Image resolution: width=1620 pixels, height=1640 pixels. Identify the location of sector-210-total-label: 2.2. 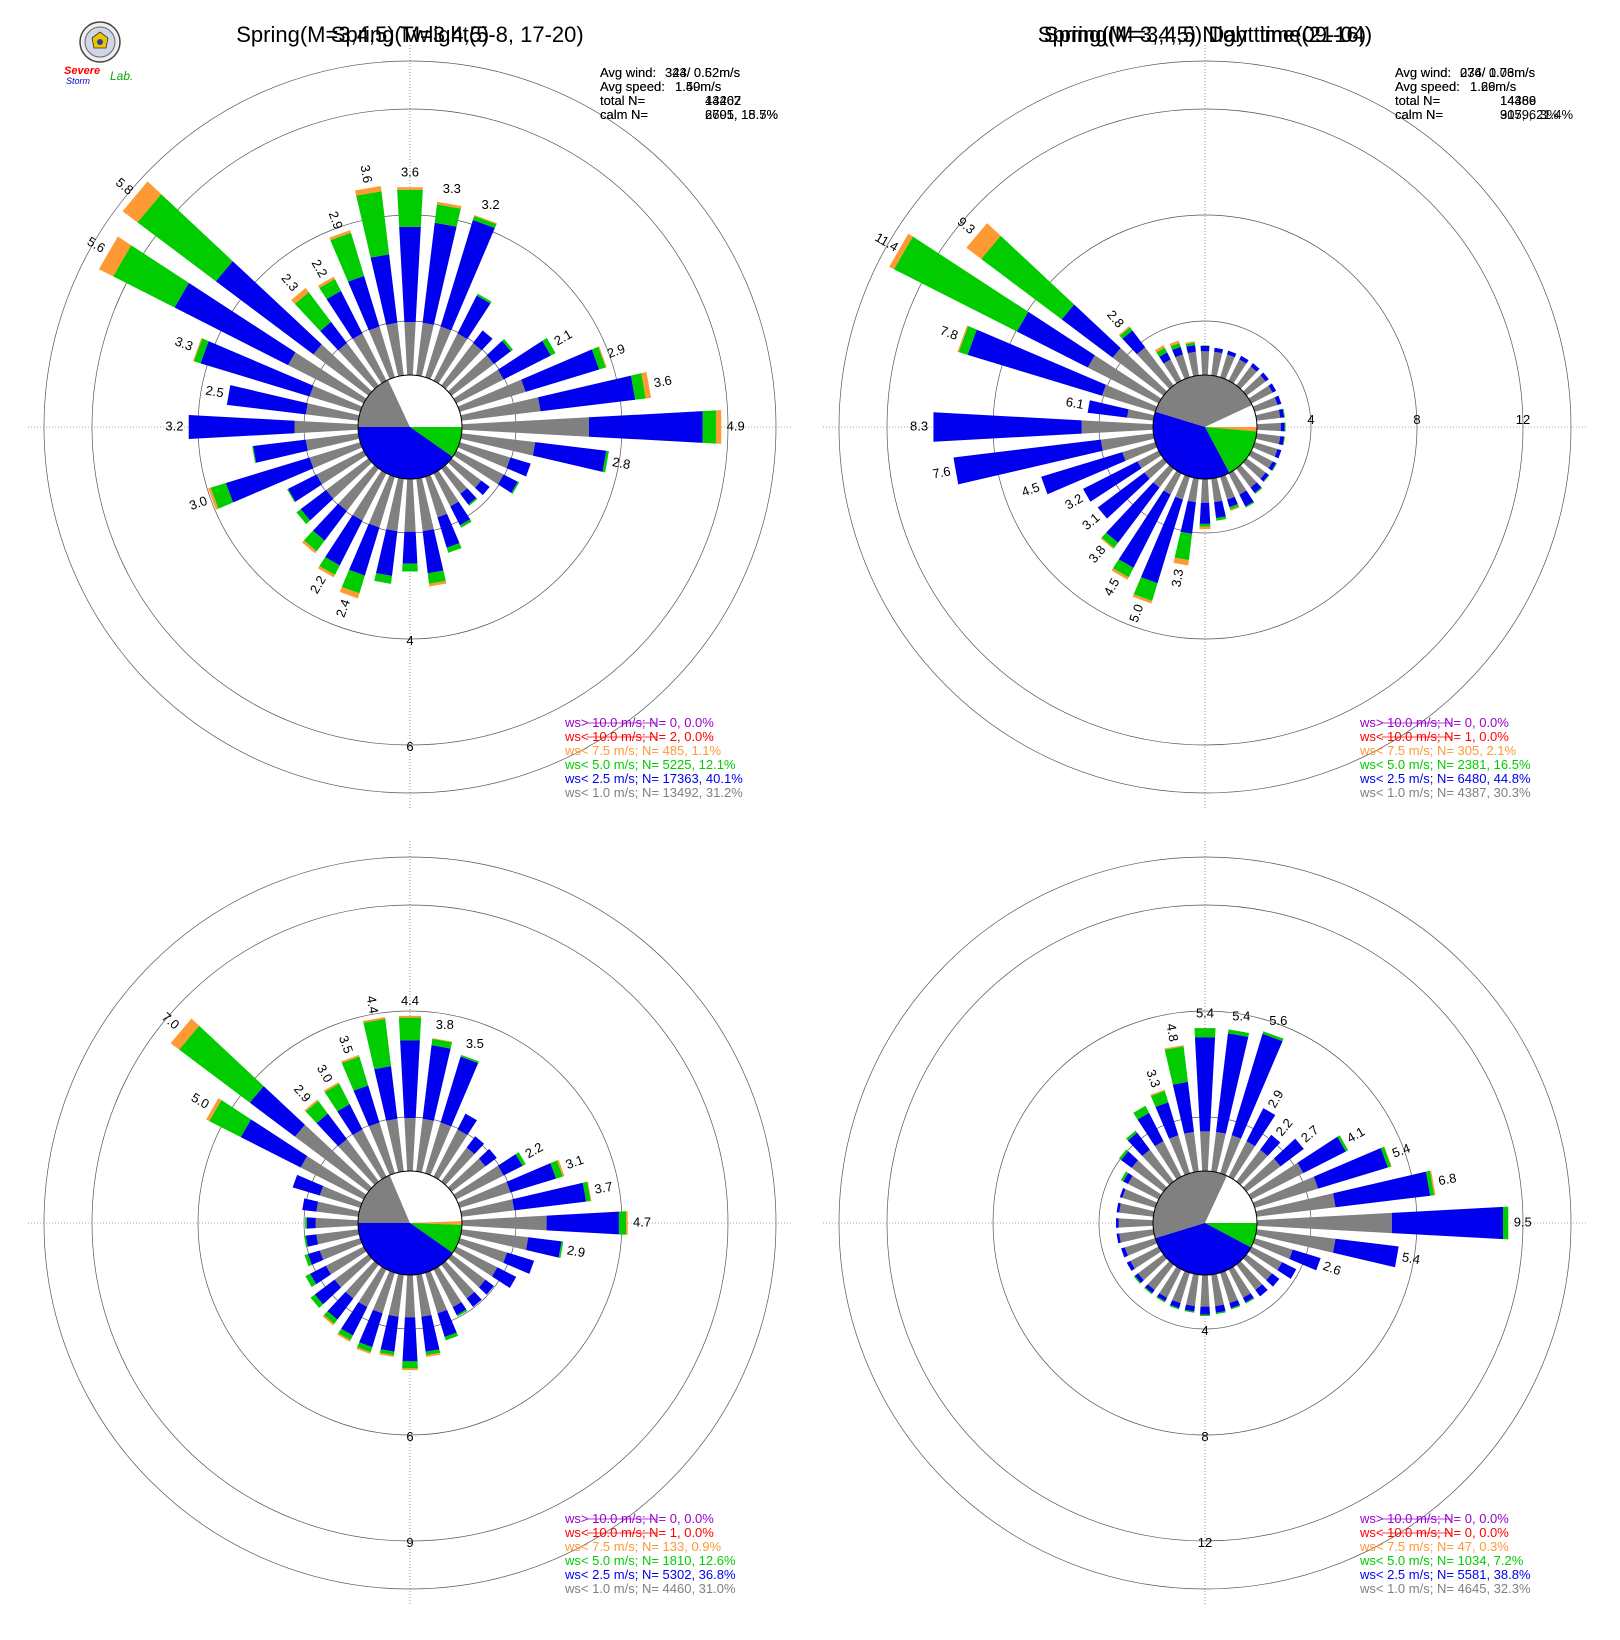
(318, 584).